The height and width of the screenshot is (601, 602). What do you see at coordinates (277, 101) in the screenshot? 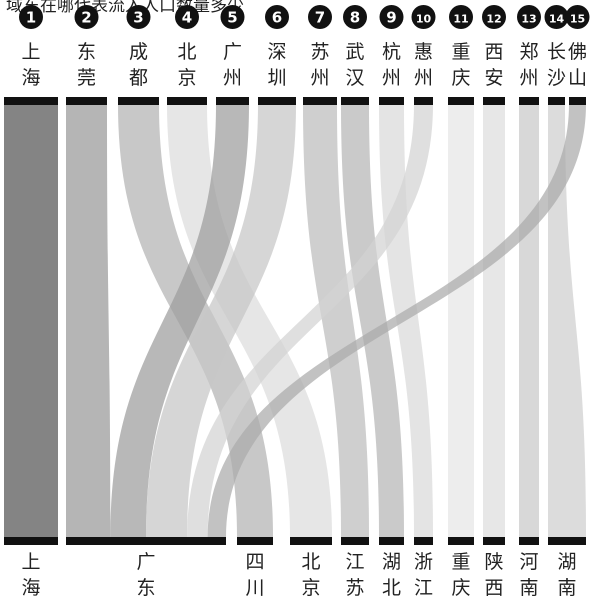
I see `source-bar-深圳` at bounding box center [277, 101].